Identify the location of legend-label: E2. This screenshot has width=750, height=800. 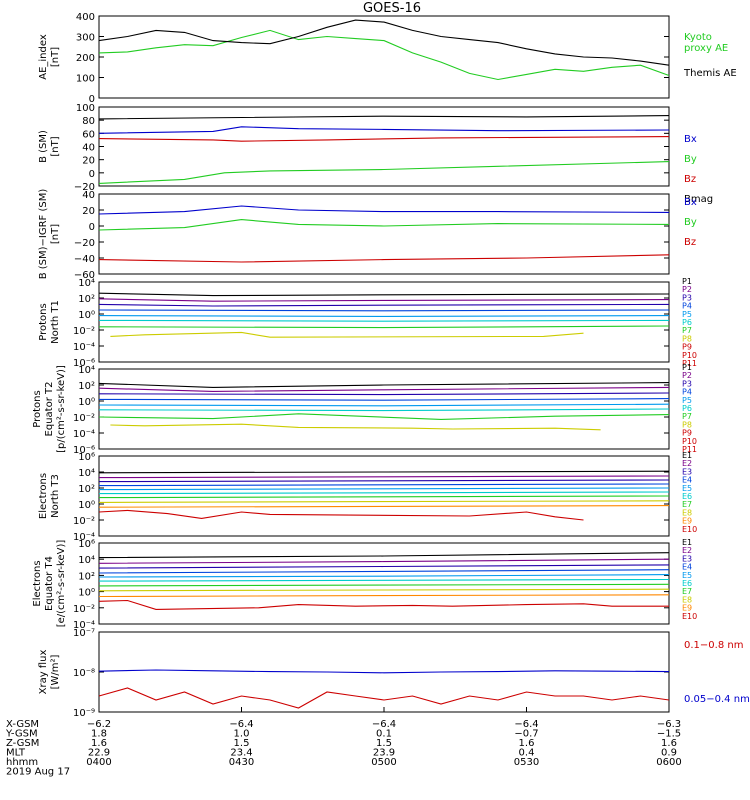
(687, 463).